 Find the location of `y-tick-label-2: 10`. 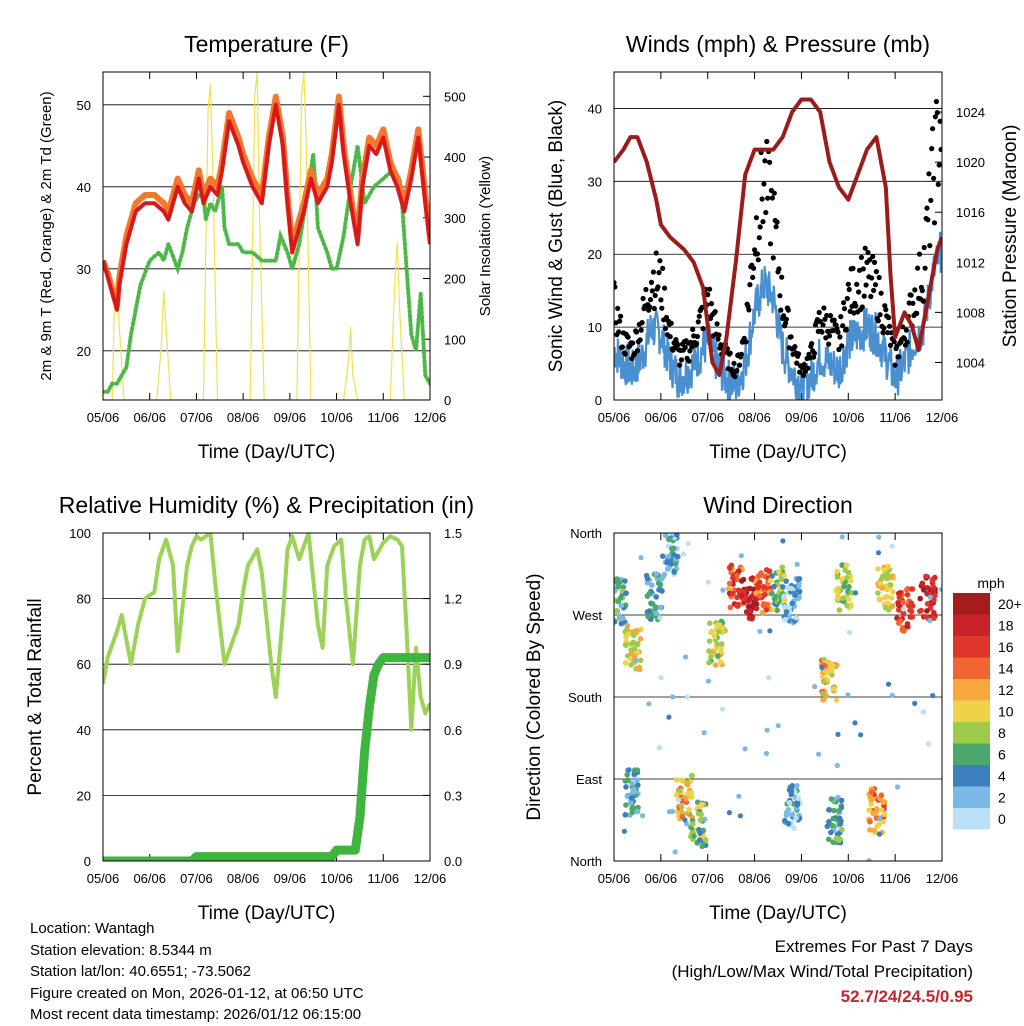

y-tick-label-2: 10 is located at coordinates (595, 327).